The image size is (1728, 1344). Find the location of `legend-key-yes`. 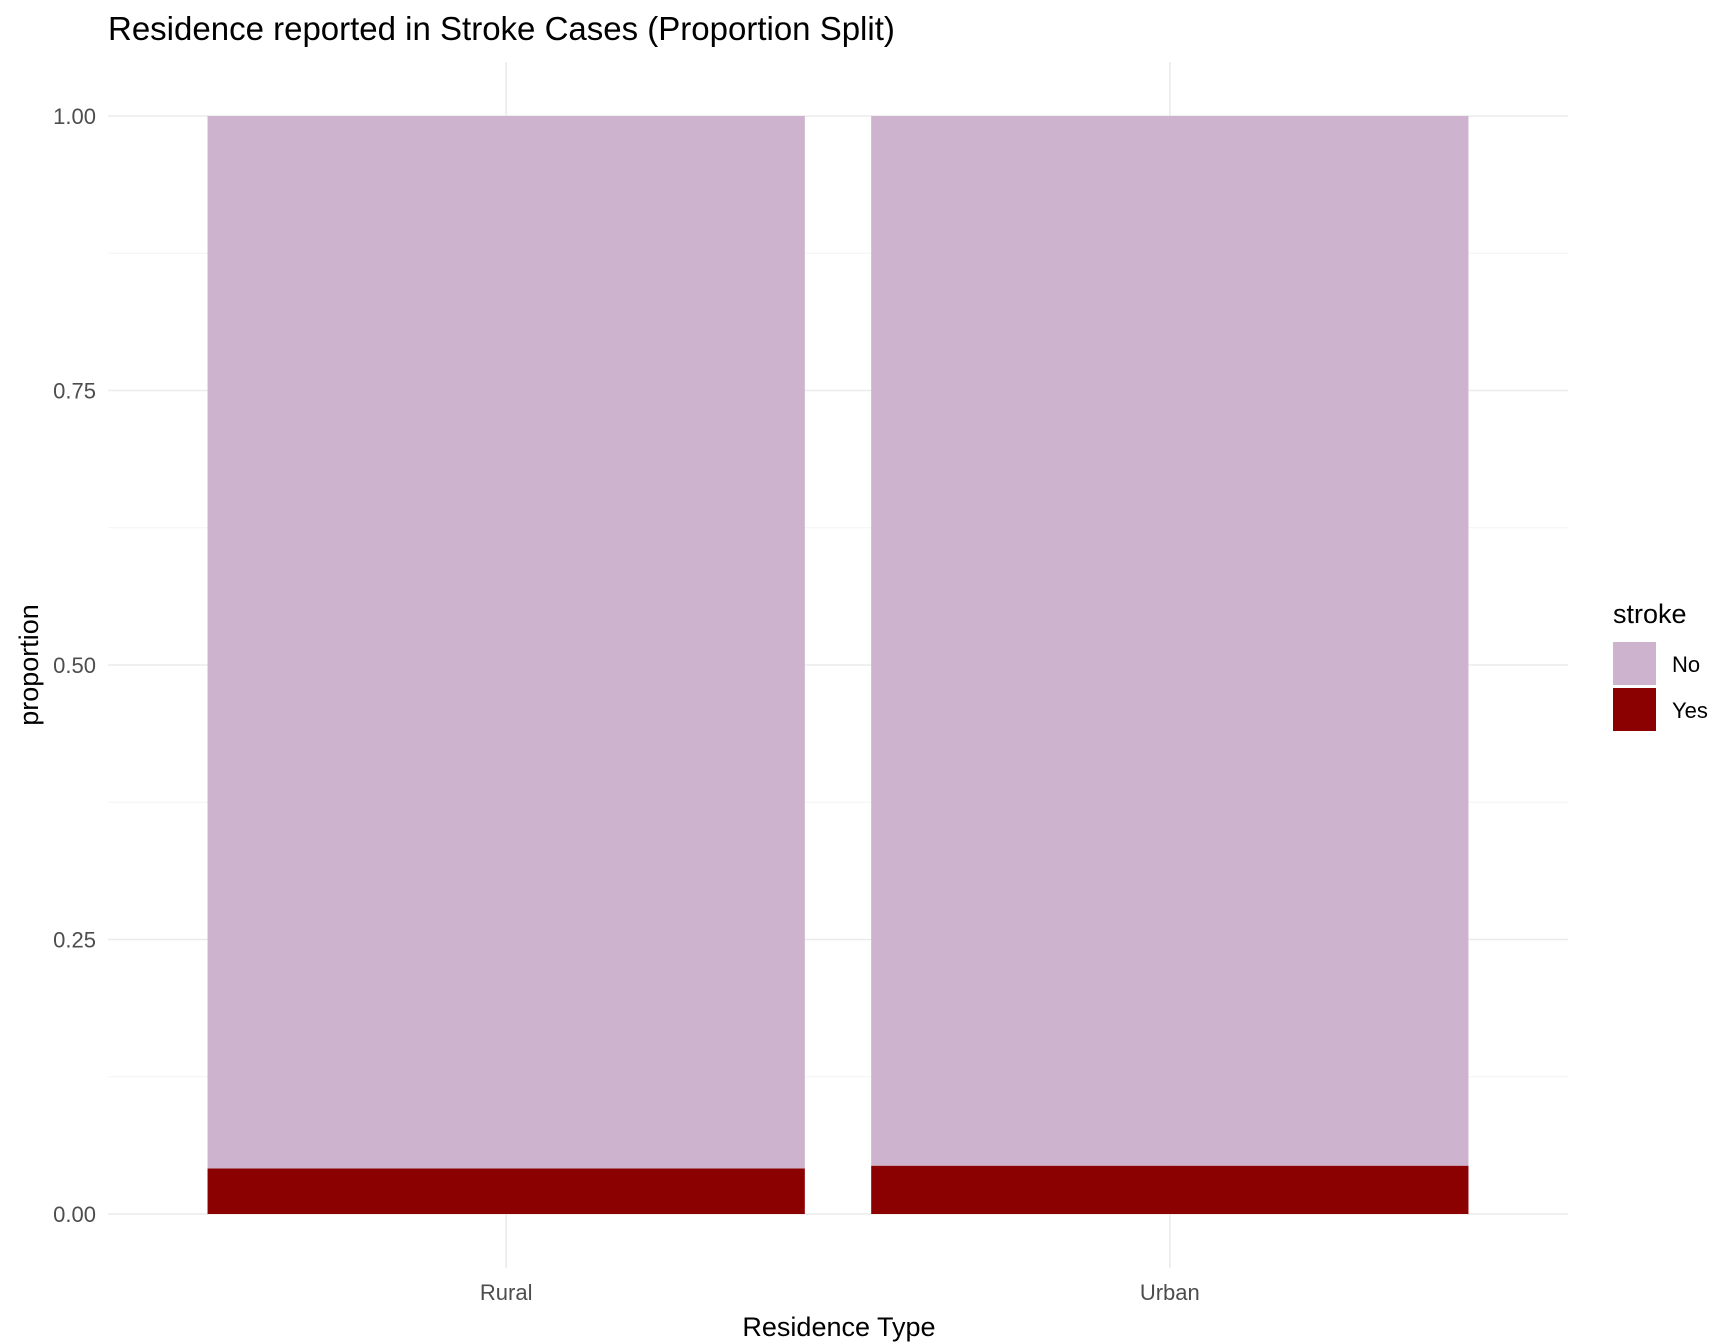

legend-key-yes is located at coordinates (1634, 709).